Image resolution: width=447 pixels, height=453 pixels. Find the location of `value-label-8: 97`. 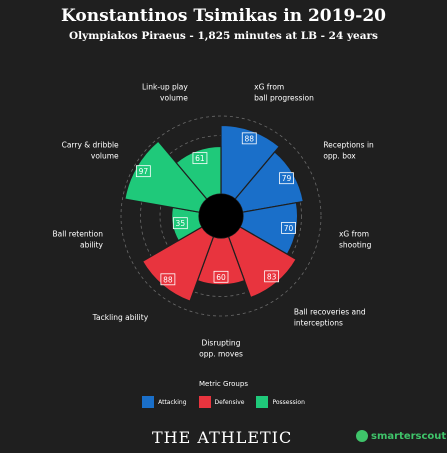

value-label-8: 97 is located at coordinates (143, 171).